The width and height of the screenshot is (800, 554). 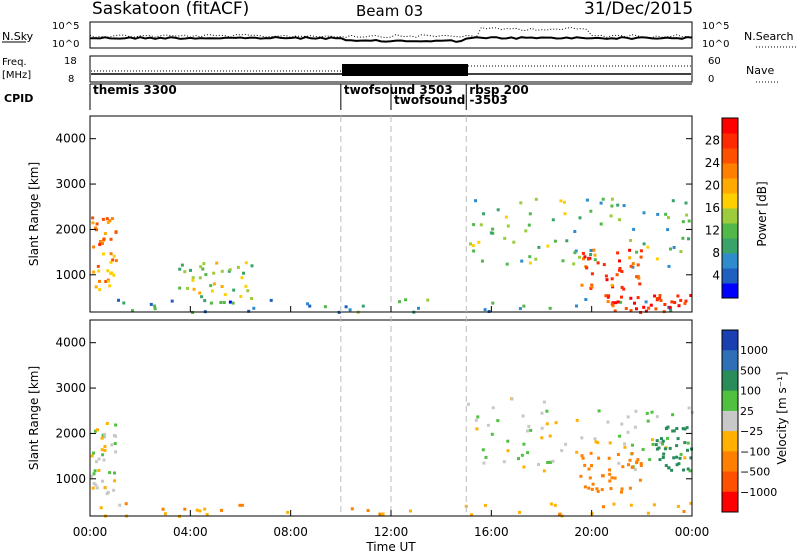 What do you see at coordinates (16, 75) in the screenshot?
I see `freq-unit: [MHz]` at bounding box center [16, 75].